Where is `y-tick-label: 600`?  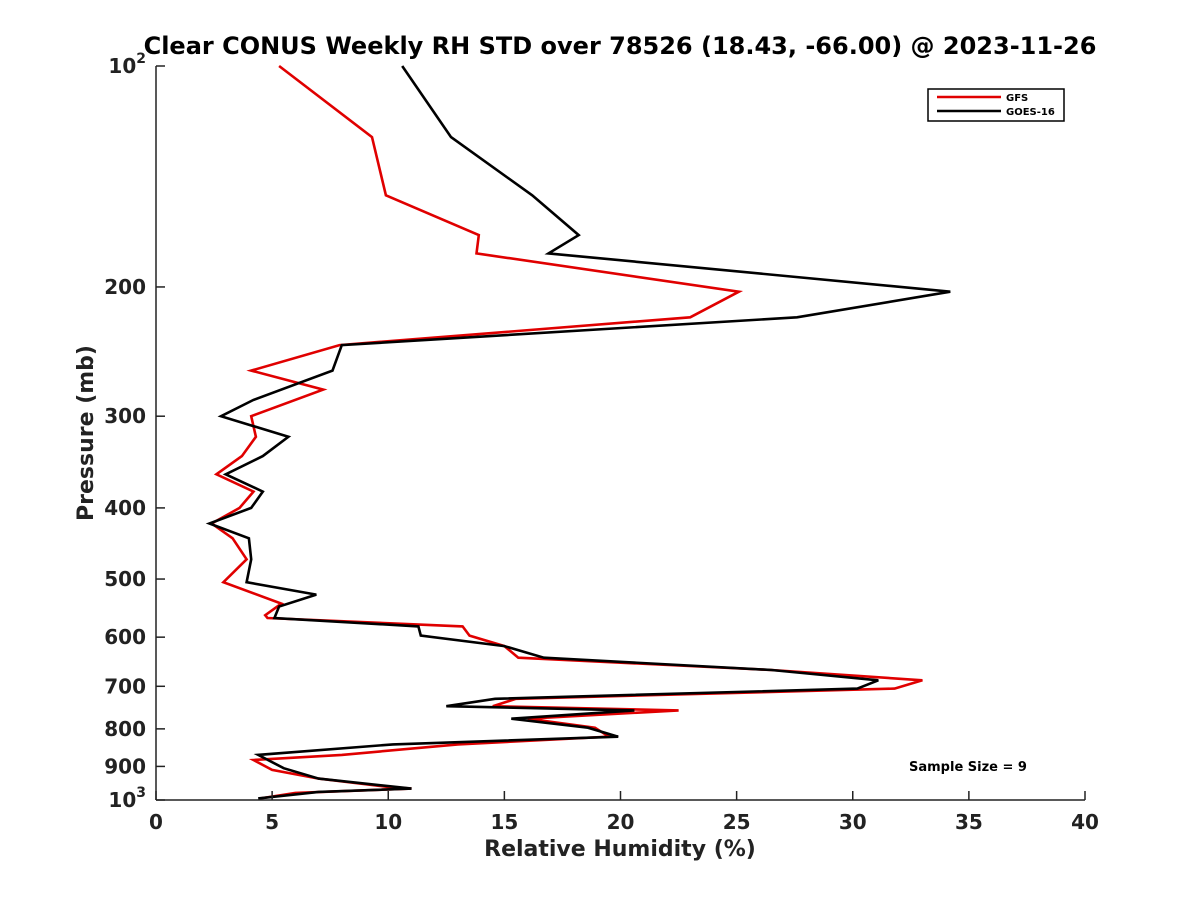
y-tick-label: 600 is located at coordinates (125, 637).